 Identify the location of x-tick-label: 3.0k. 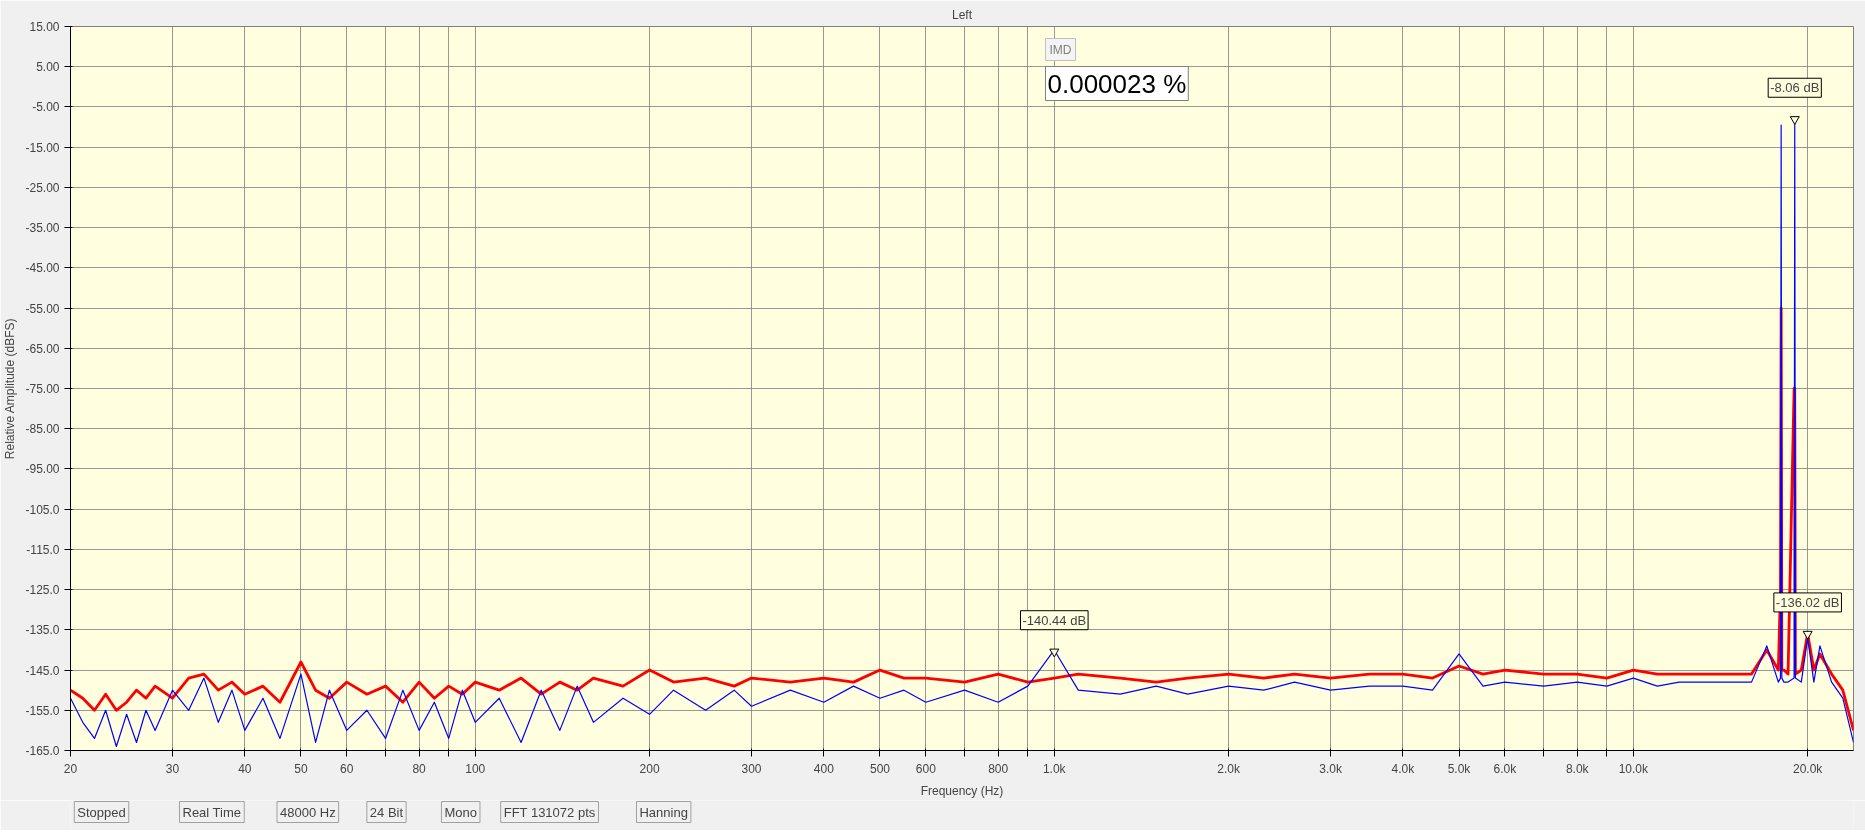
(1331, 768).